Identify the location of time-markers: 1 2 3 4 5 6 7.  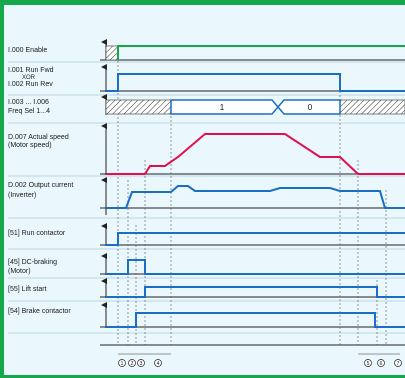
(260, 363).